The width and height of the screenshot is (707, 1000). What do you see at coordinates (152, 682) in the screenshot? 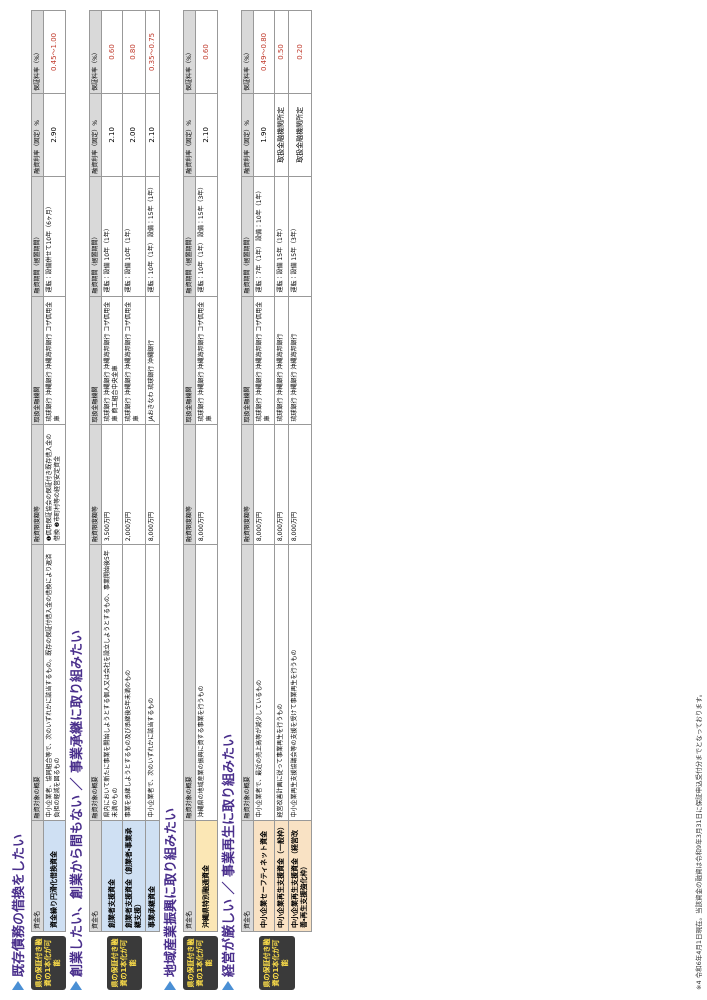
I see `cell-target: 中小企業者で、次のいずれかに該当するもの` at bounding box center [152, 682].